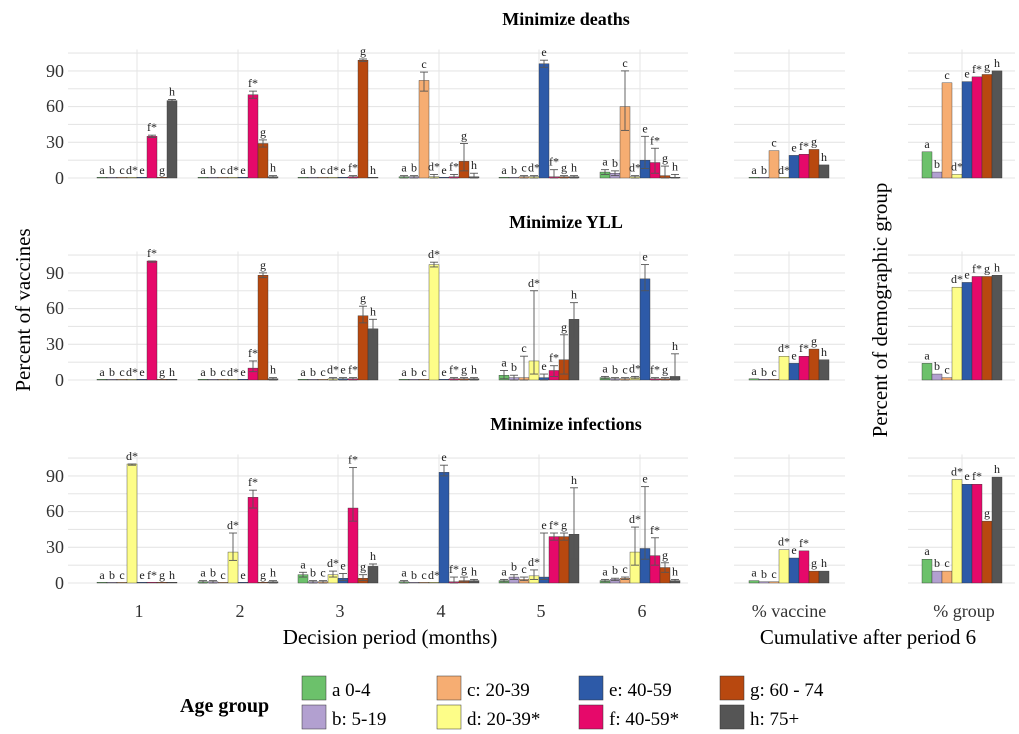 The height and width of the screenshot is (734, 1019). I want to click on ytick-label: 90, so click(55, 71).